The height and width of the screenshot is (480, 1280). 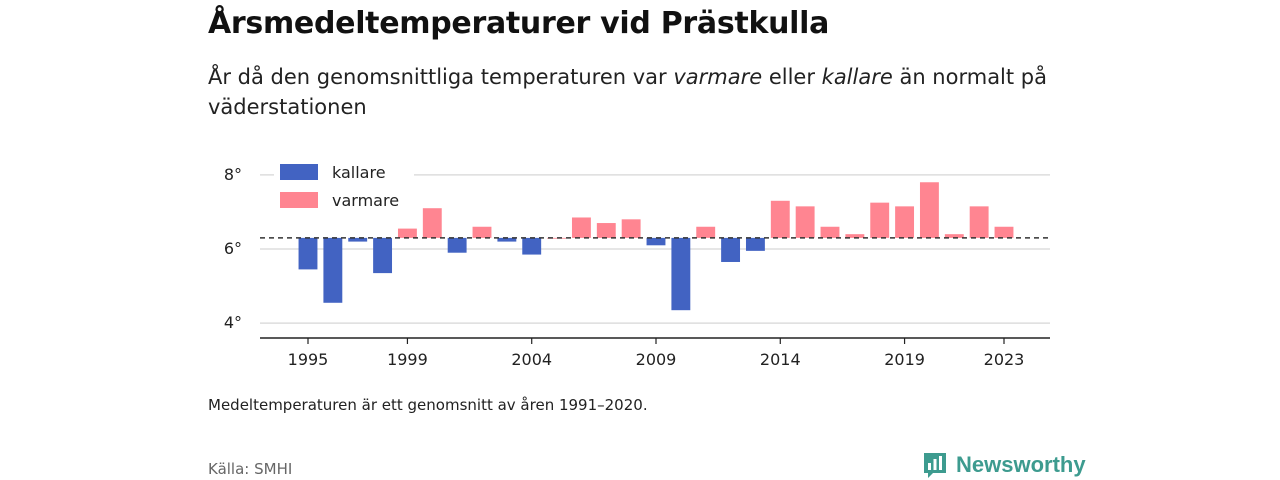 I want to click on bar-2020, so click(x=929, y=210).